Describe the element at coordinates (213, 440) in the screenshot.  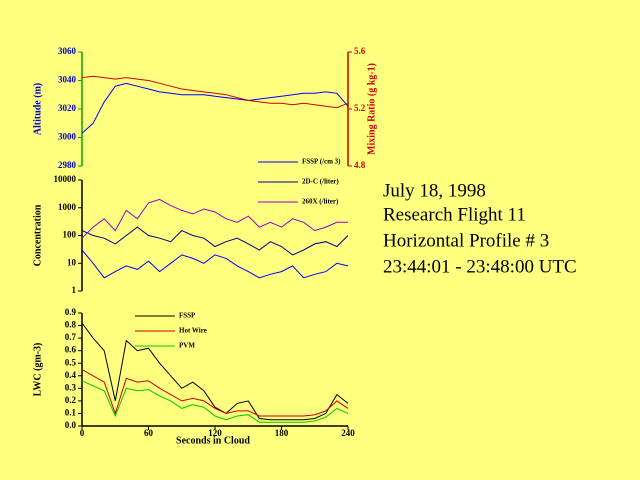
I see `x-axis-label: Seconds in Cloud` at that location.